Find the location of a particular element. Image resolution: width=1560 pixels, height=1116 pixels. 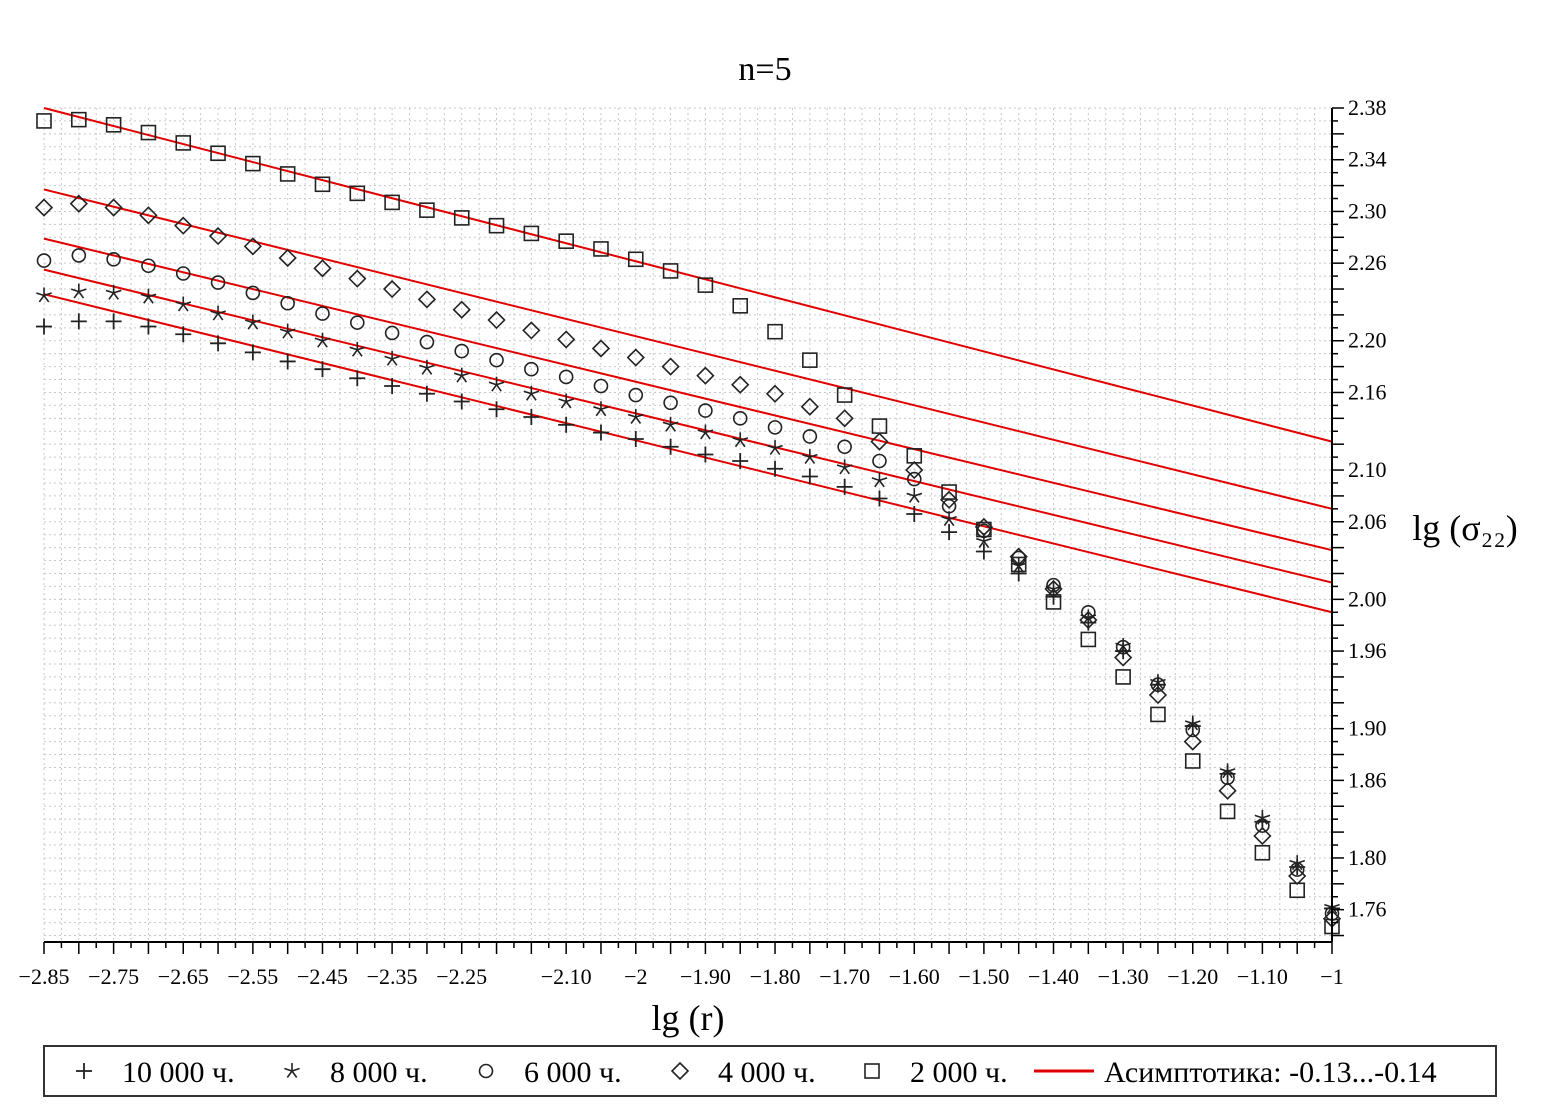

x-tick-label: −2 is located at coordinates (635, 976).